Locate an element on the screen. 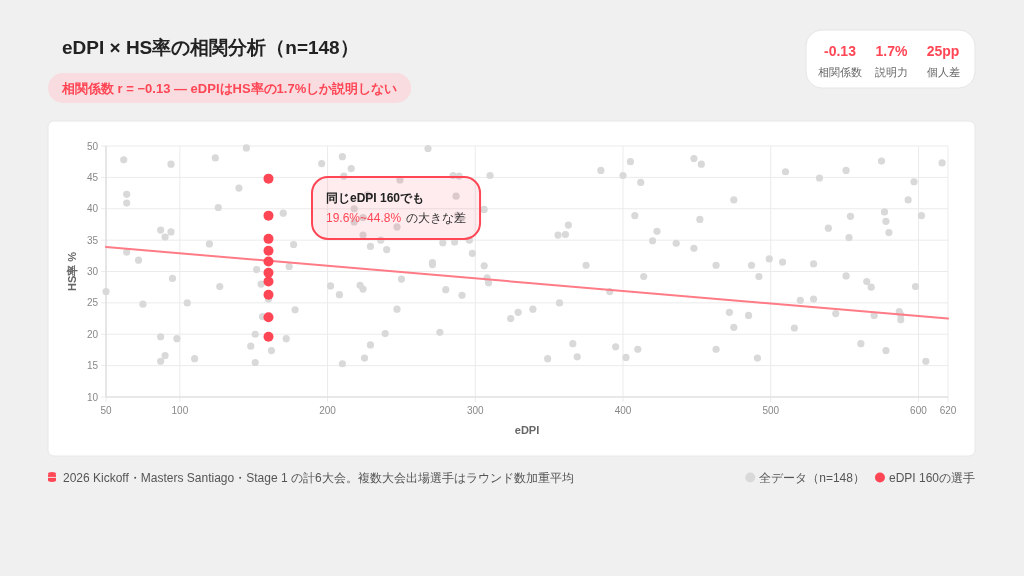  y-tick-label: 50 is located at coordinates (92, 146).